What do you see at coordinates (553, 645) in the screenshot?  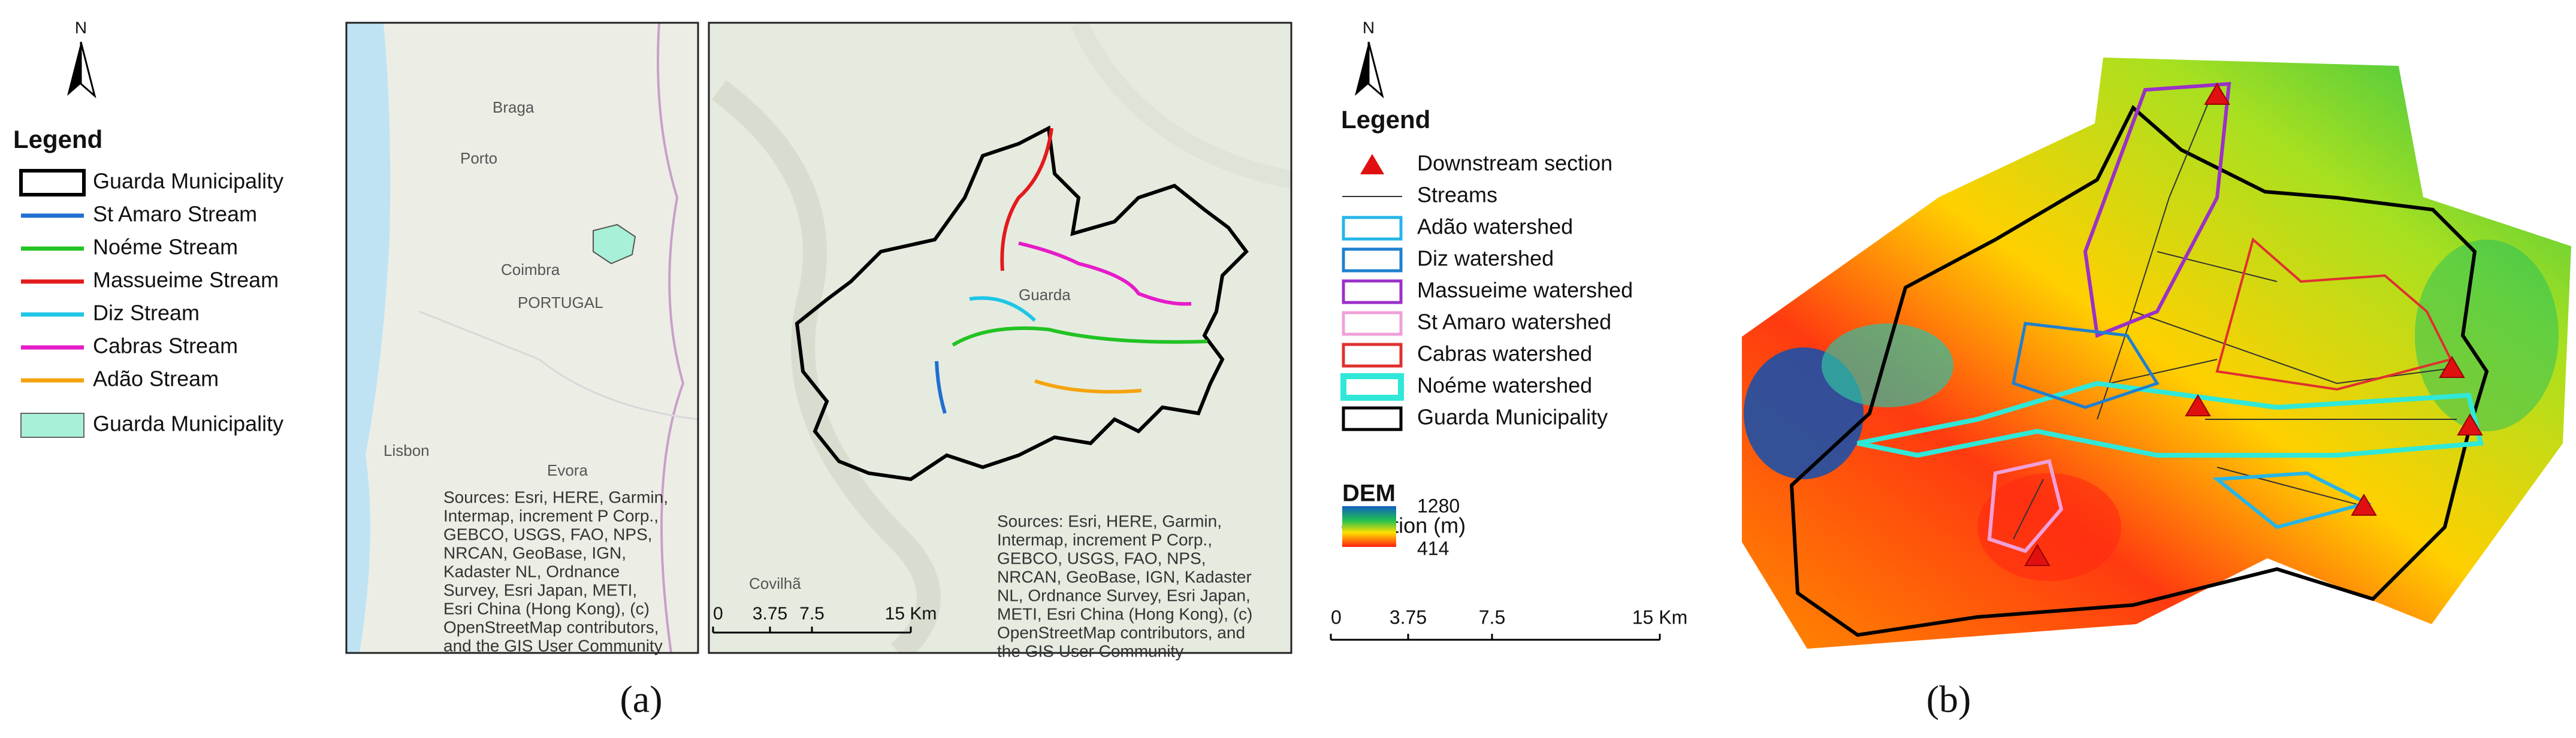 I see `attribution: and the GIS User Community` at bounding box center [553, 645].